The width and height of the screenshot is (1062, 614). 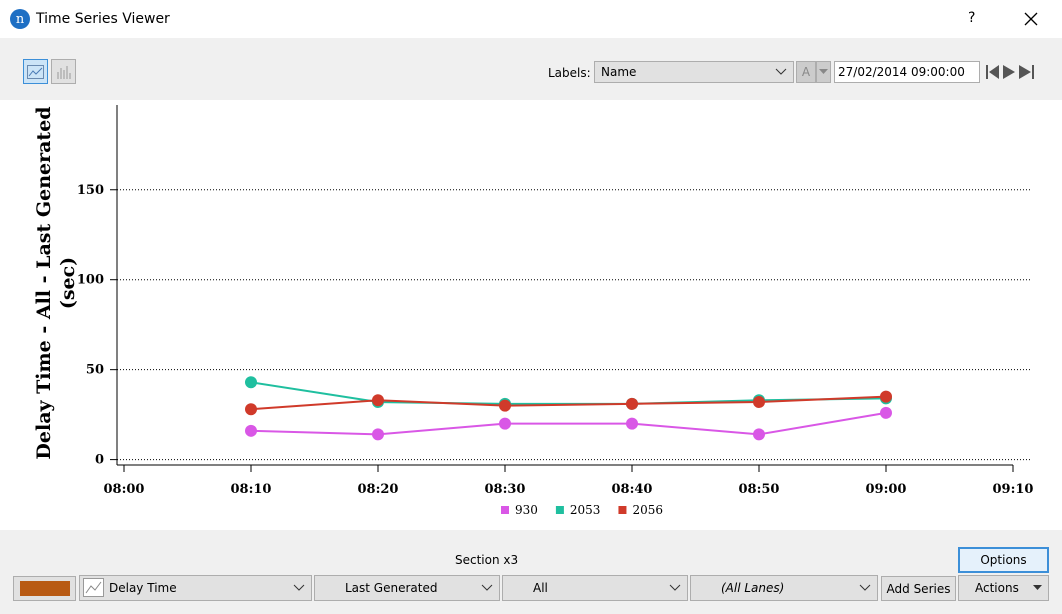 I want to click on actions-button: Actions, so click(x=1003, y=588).